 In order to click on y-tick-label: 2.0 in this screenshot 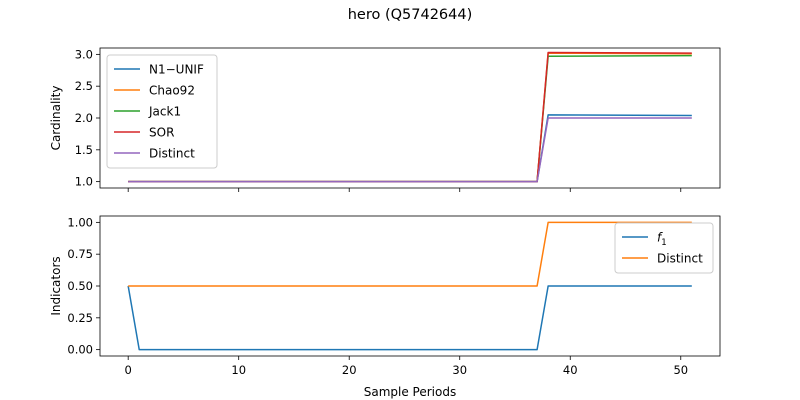, I will do `click(84, 118)`.